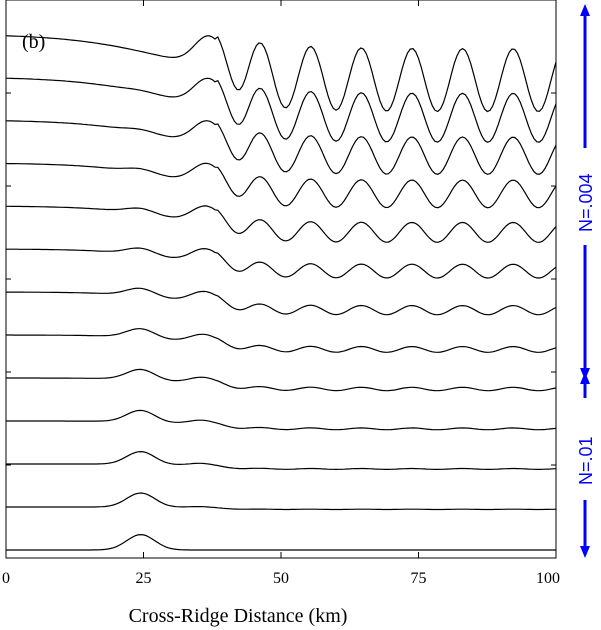 The height and width of the screenshot is (630, 601). I want to click on panel-label: (b), so click(33, 42).